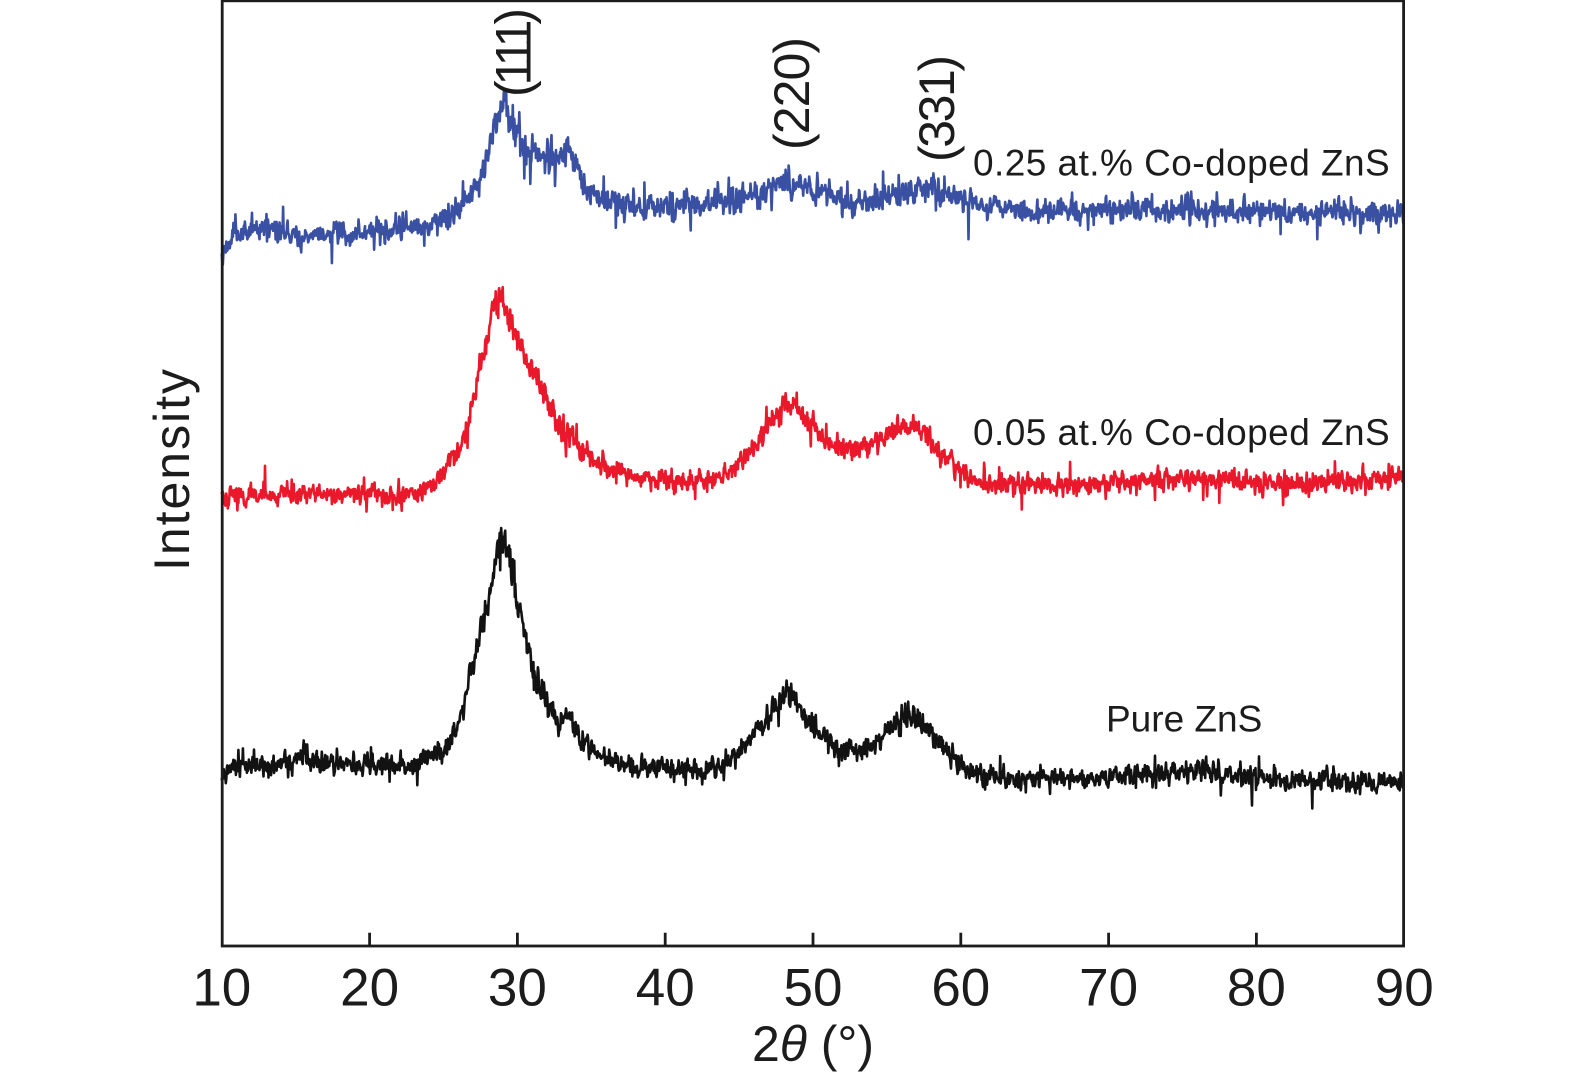 This screenshot has width=1575, height=1078. I want to click on svg-text: 10, so click(221, 988).